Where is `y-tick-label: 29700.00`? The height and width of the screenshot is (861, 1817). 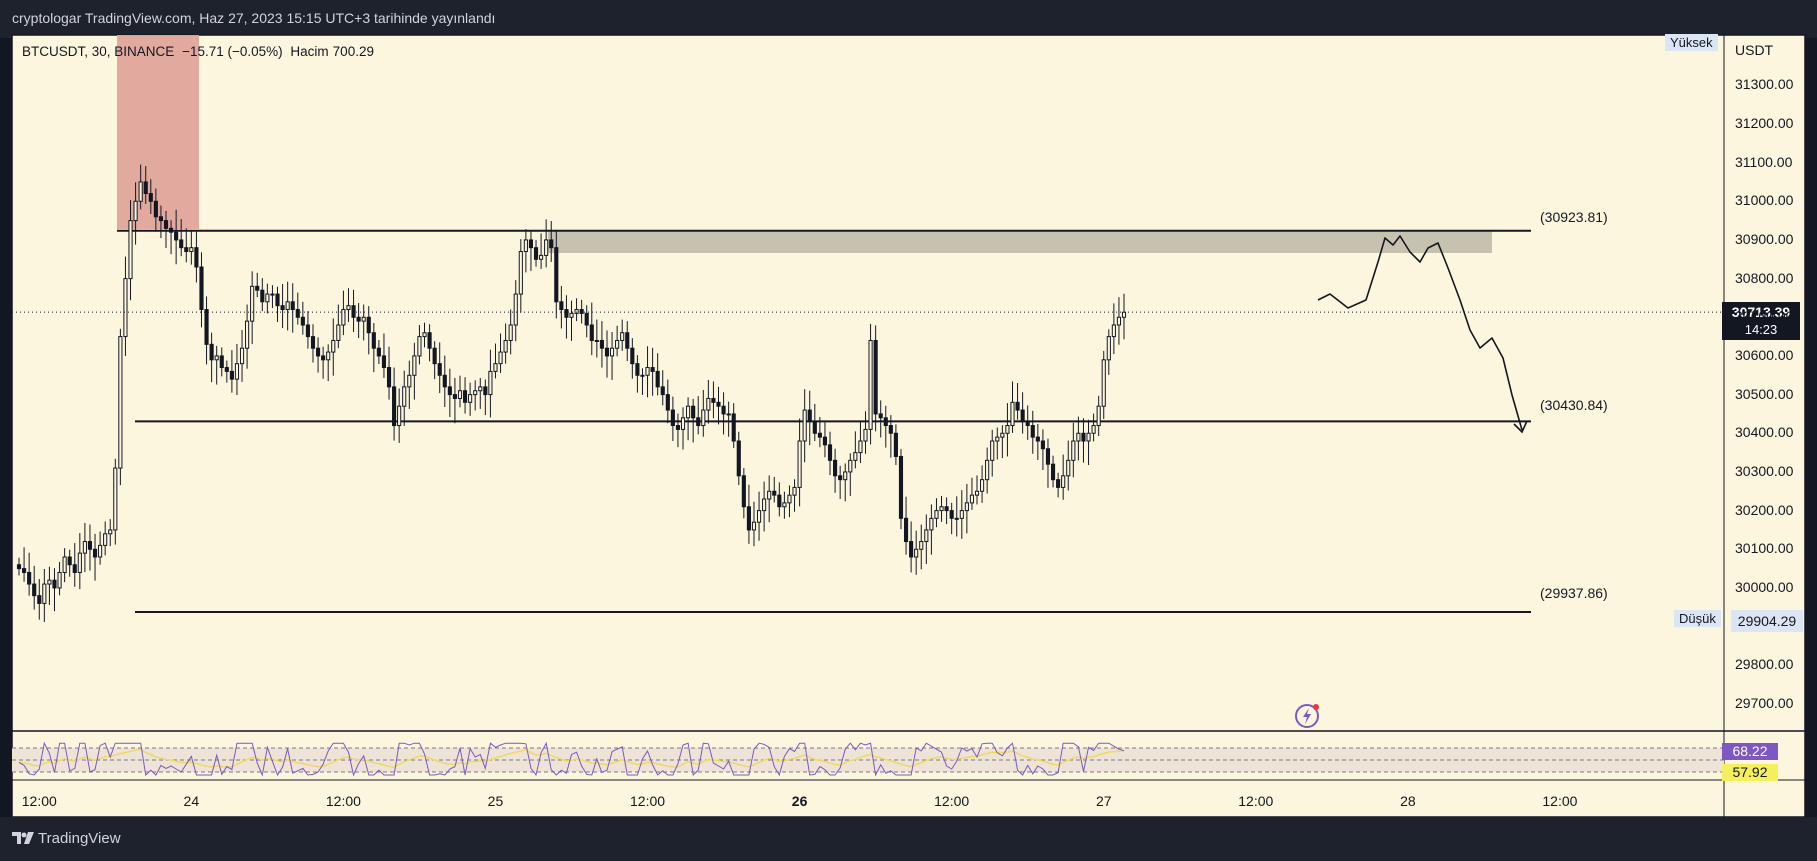 y-tick-label: 29700.00 is located at coordinates (1764, 702).